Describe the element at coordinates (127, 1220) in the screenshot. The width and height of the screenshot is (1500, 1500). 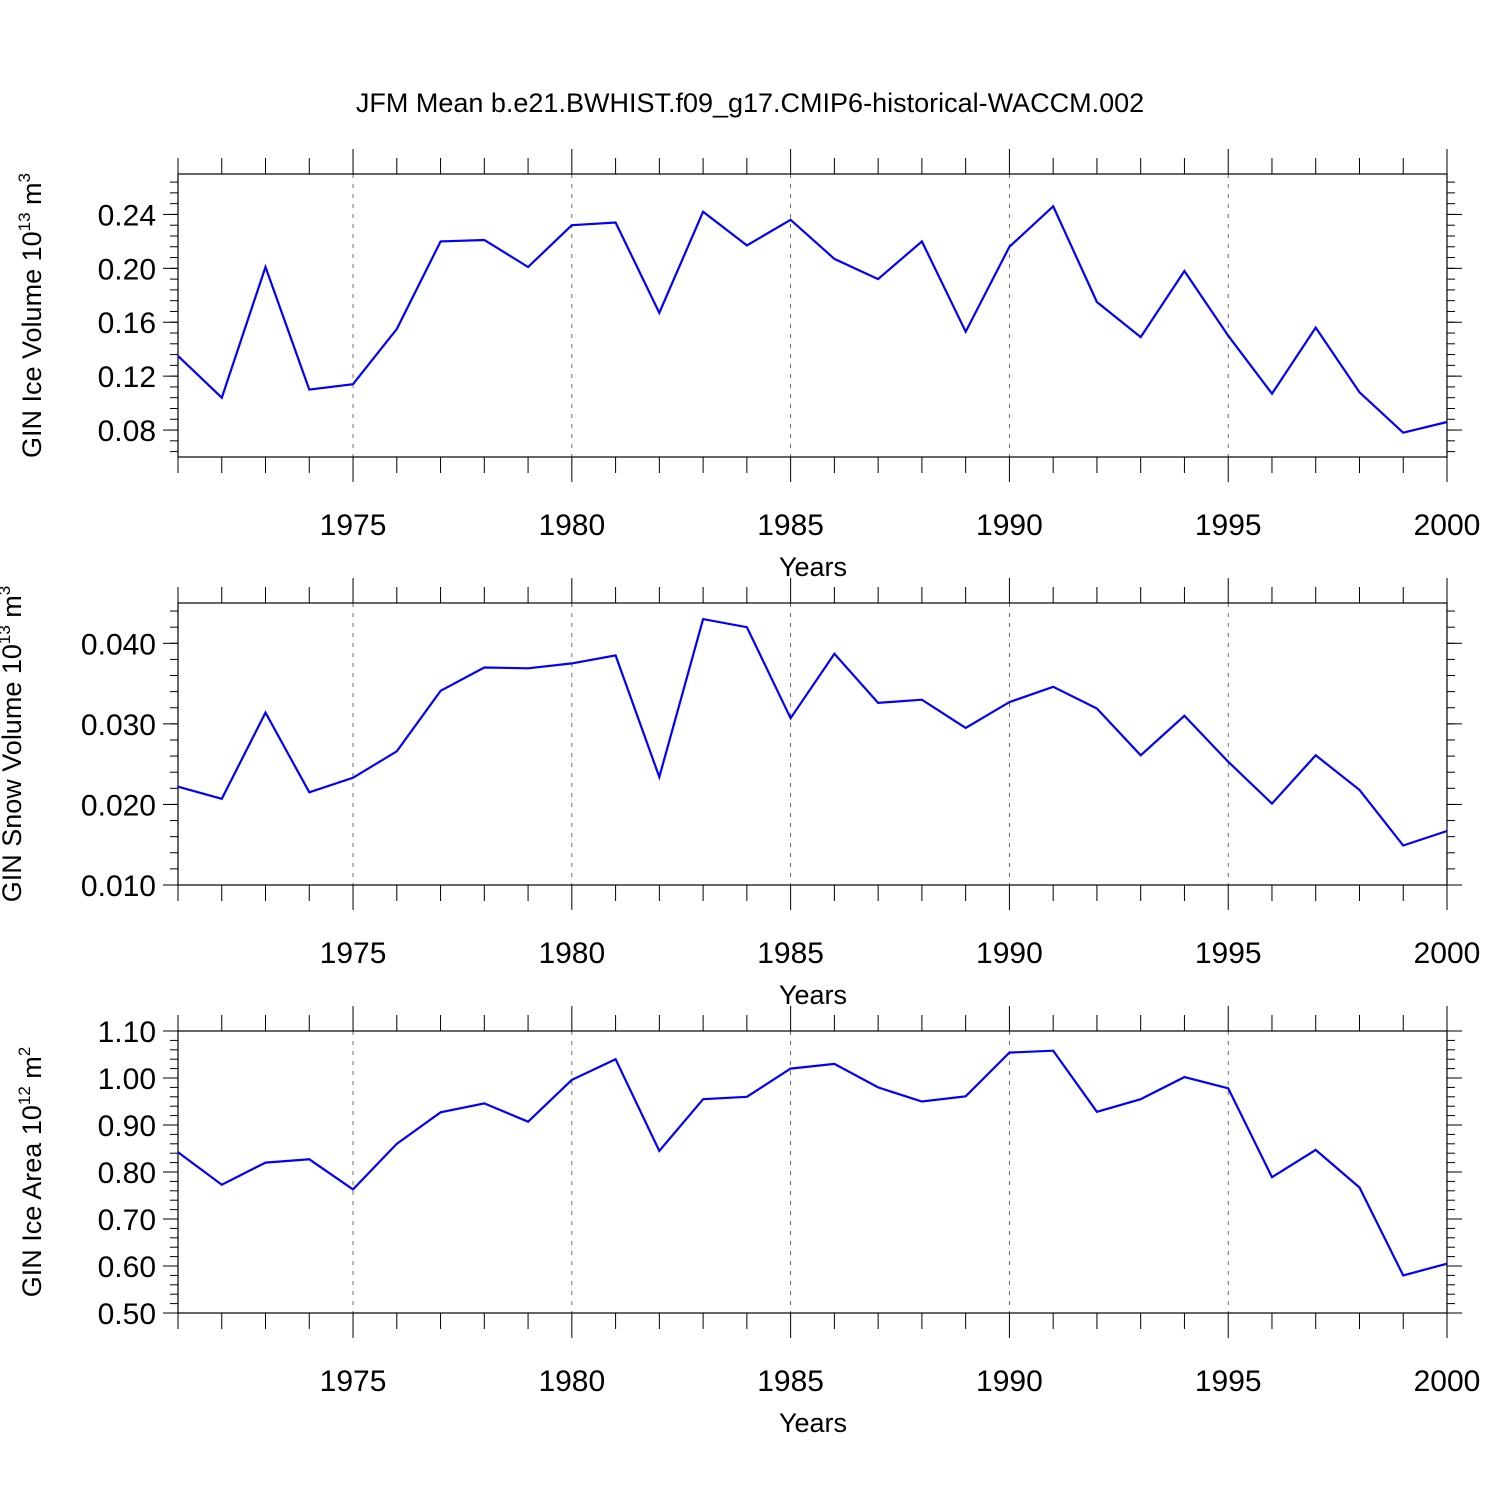
I see `y-tick-label: 0.70` at that location.